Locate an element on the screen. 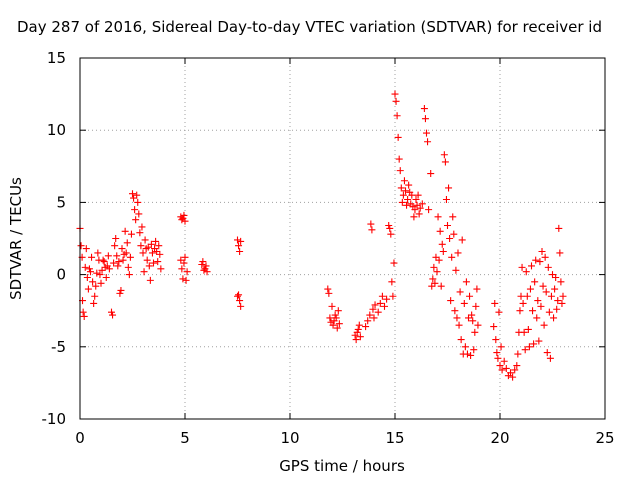 Image resolution: width=640 pixels, height=480 pixels. y-tick-label: 0 is located at coordinates (61, 275).